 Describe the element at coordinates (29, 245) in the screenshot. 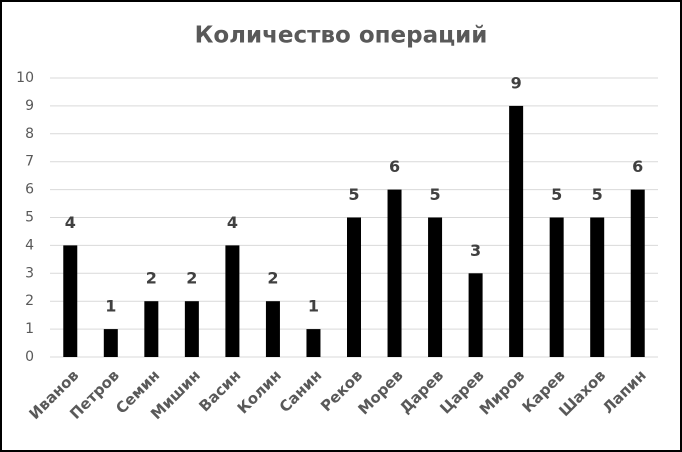

I see `y-tick-label: 4` at that location.